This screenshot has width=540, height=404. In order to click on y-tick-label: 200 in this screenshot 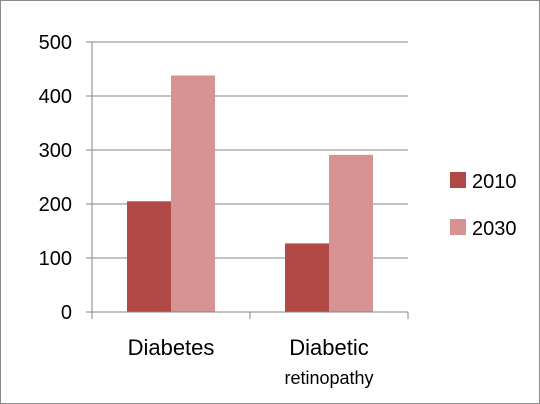, I will do `click(55, 205)`.